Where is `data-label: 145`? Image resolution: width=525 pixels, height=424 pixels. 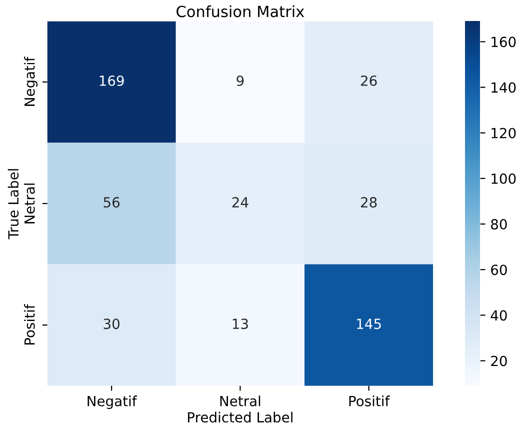 data-label: 145 is located at coordinates (369, 324).